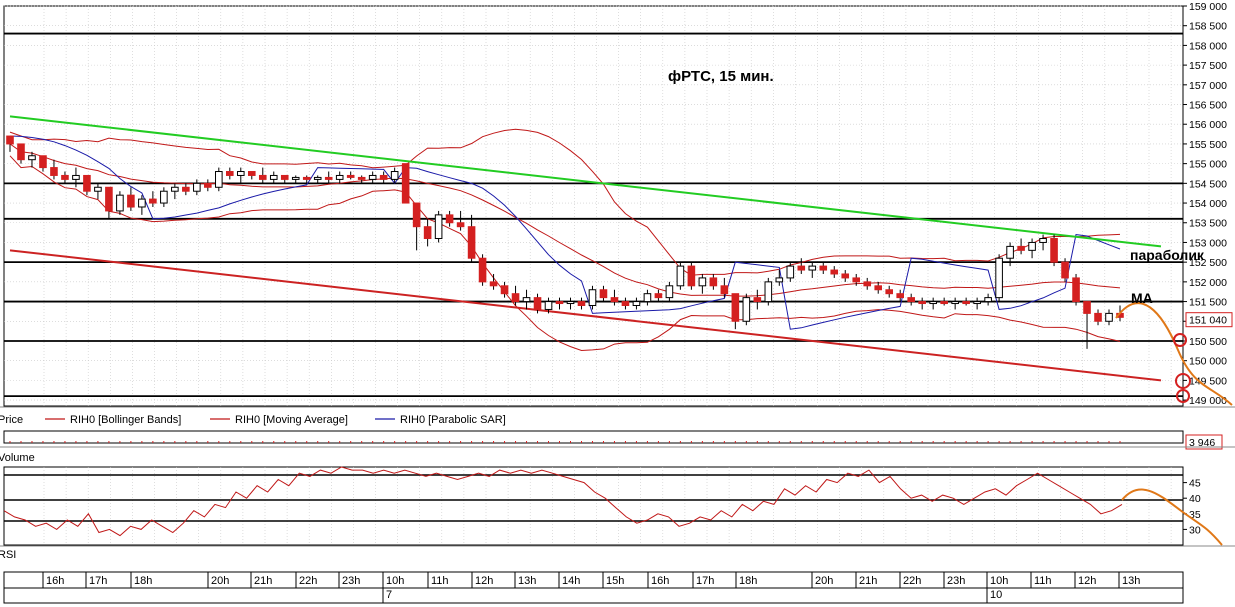 This screenshot has height=607, width=1235. Describe the element at coordinates (563, 501) in the screenshot. I see `rsi-line` at that location.